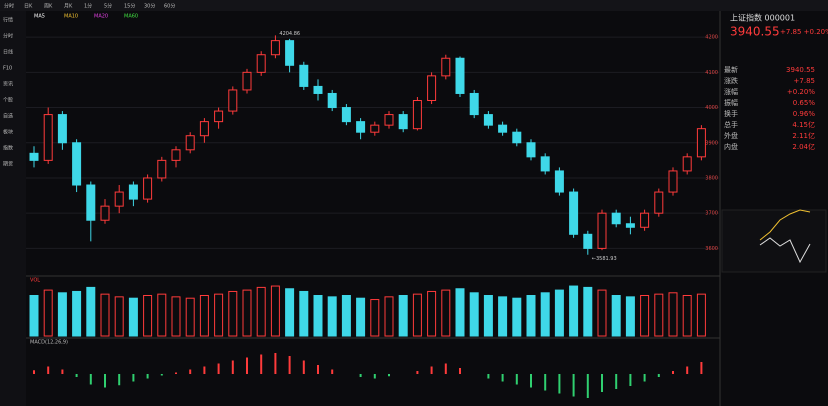 The width and height of the screenshot is (828, 406). I want to click on quote-value: 3940.55, so click(800, 70).